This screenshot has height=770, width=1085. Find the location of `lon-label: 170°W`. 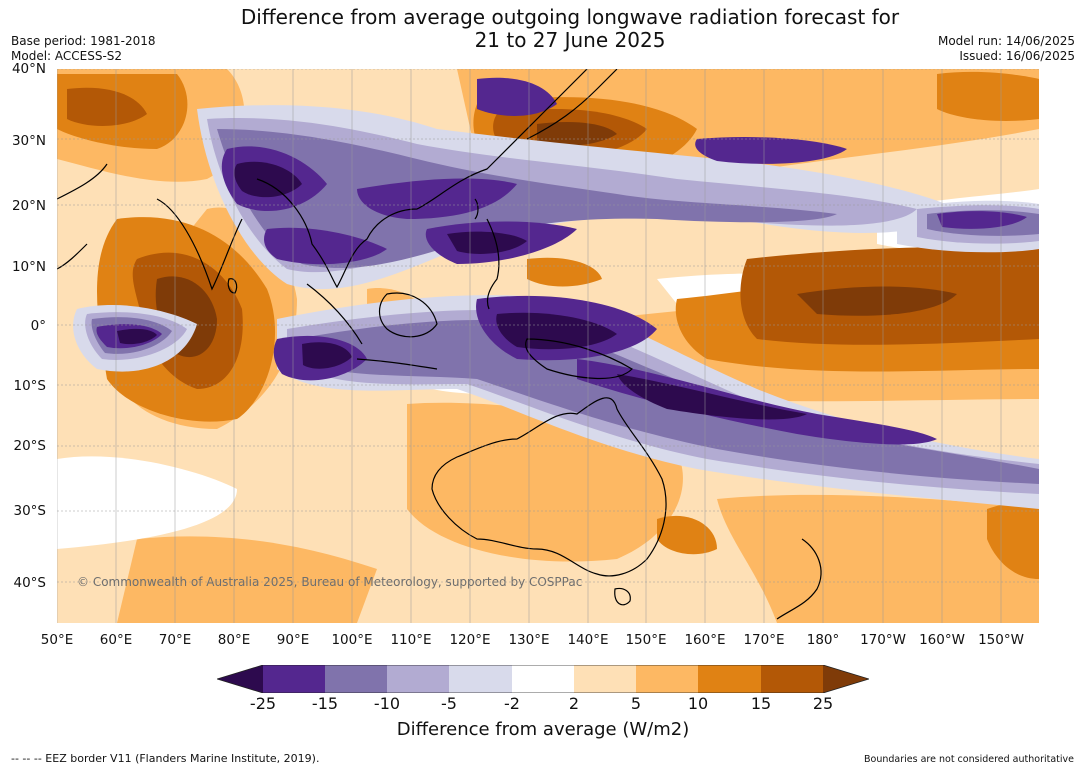

lon-label: 170°W is located at coordinates (883, 640).